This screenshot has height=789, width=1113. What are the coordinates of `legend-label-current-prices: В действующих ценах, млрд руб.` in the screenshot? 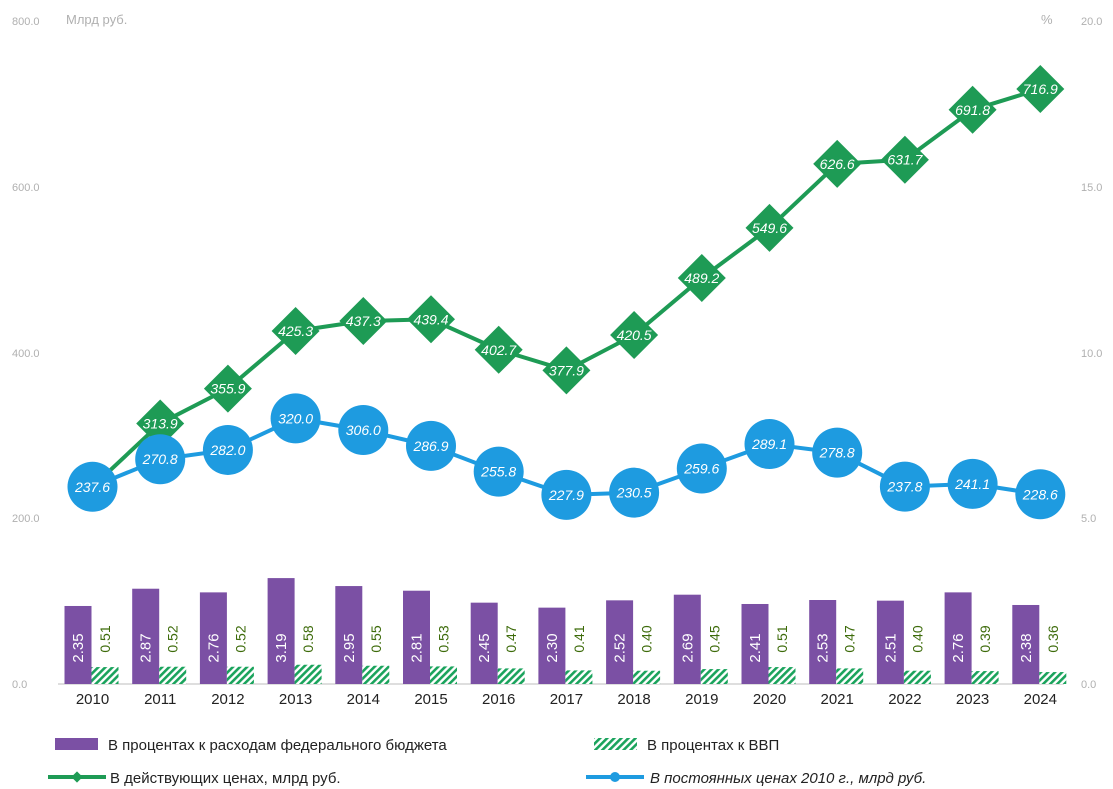 It's located at (225, 778).